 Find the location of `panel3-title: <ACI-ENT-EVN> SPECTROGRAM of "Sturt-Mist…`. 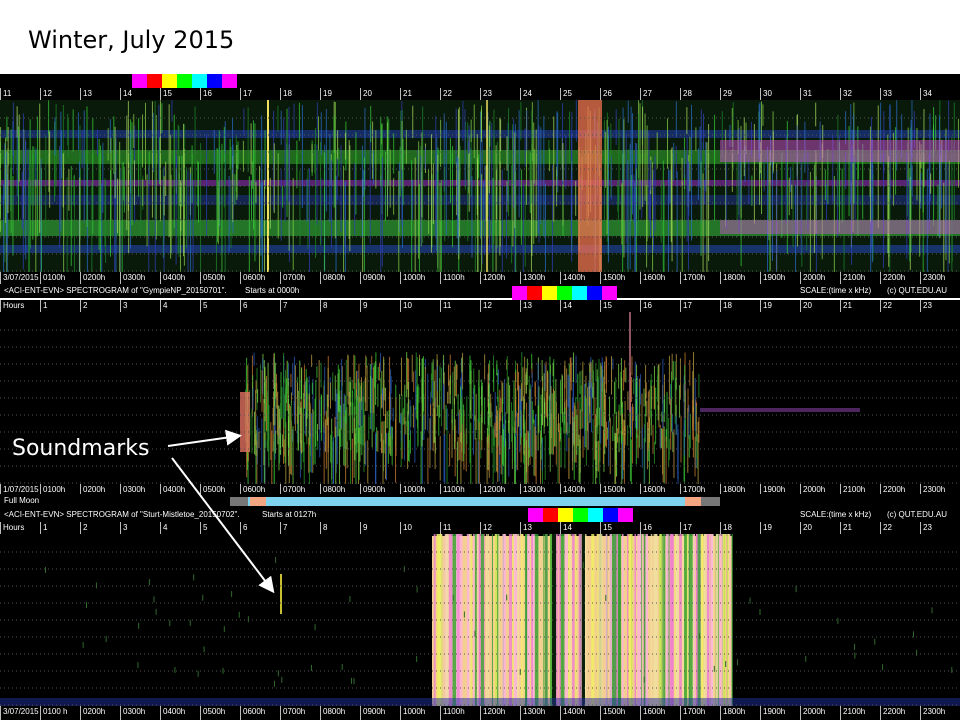

panel3-title: <ACI-ENT-EVN> SPECTROGRAM of "Sturt-Mist… is located at coordinates (122, 514).